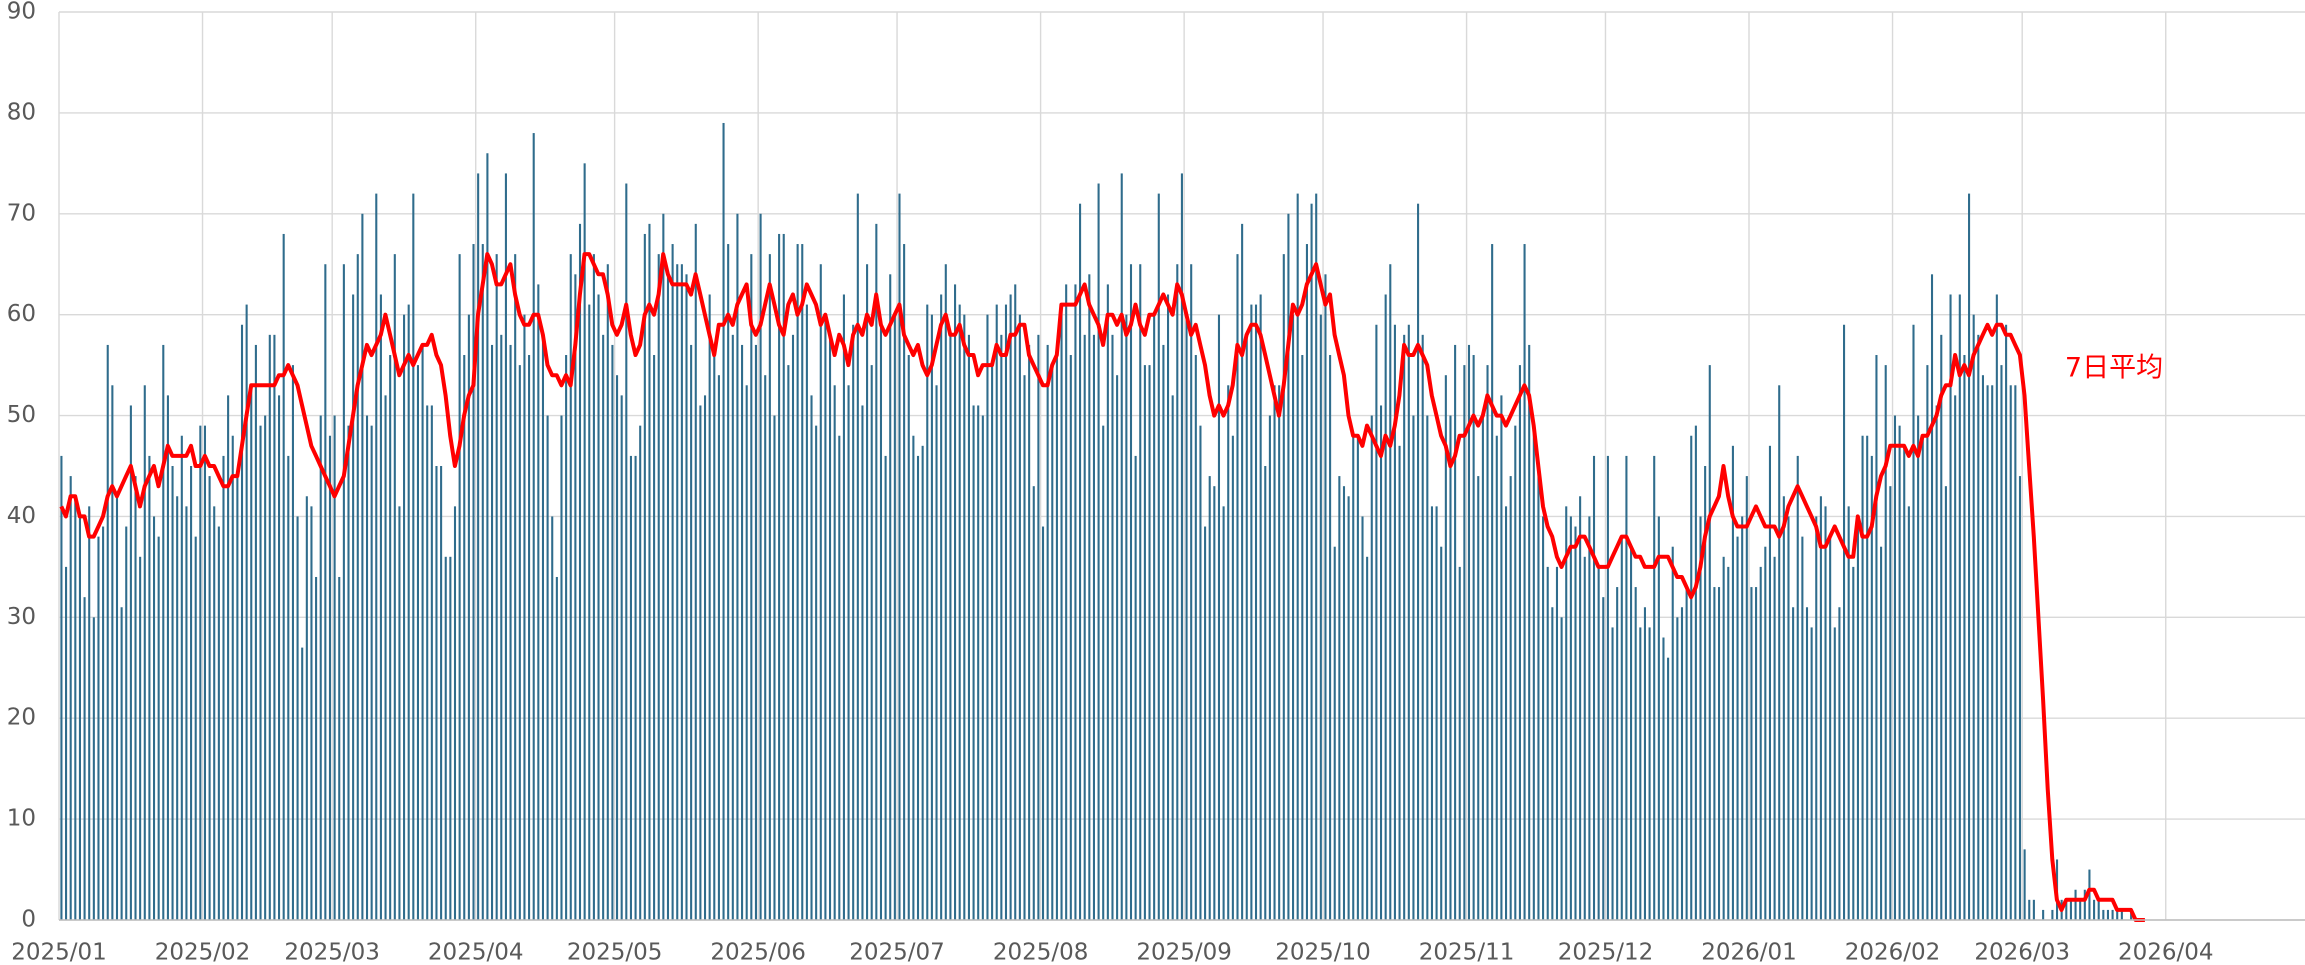 The image size is (2305, 965). What do you see at coordinates (21, 12) in the screenshot?
I see `y-tick-label: 90` at bounding box center [21, 12].